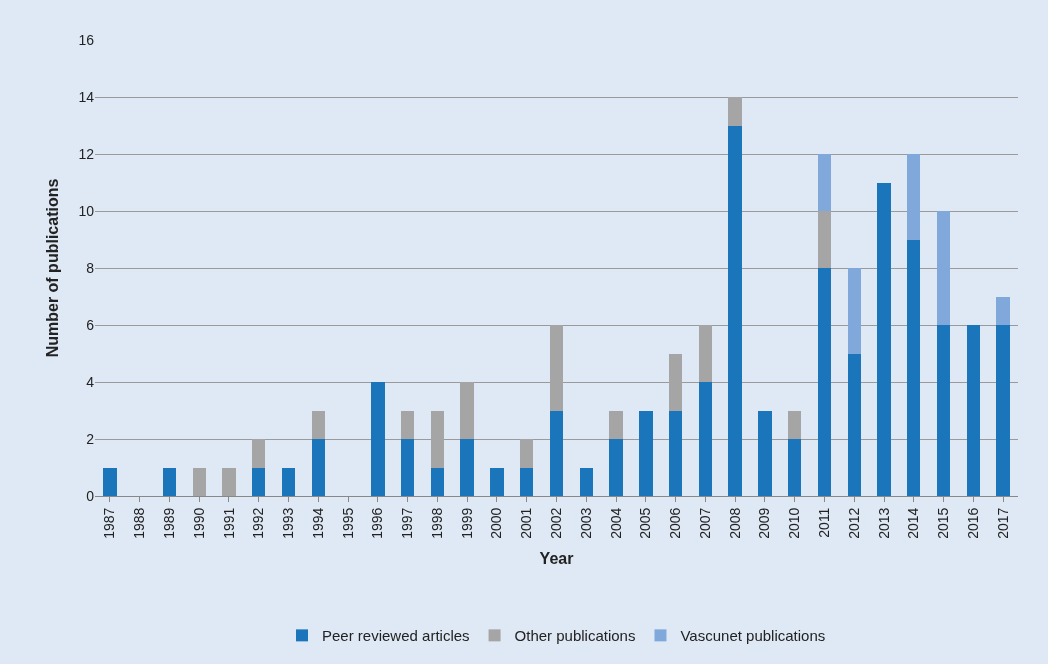  I want to click on x-tick-label: 2007, so click(704, 523).